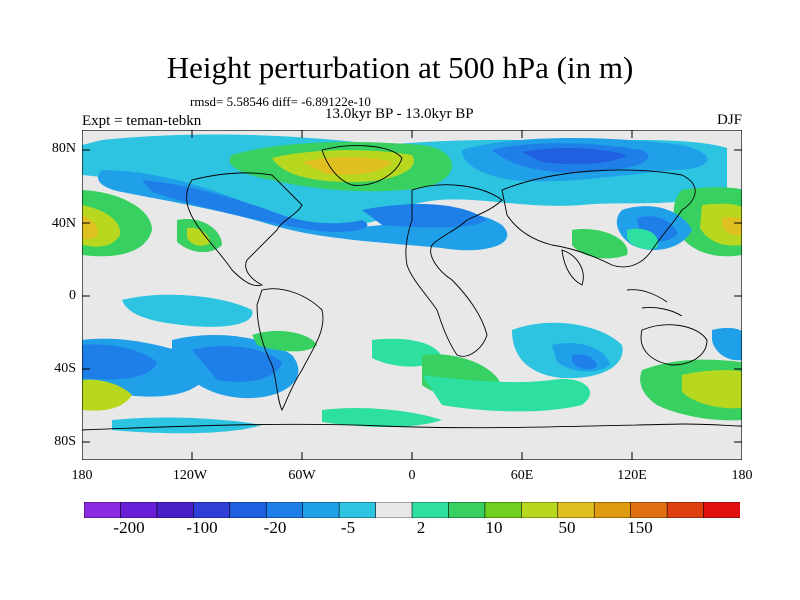  I want to click on coast-antarctica, so click(412, 427).